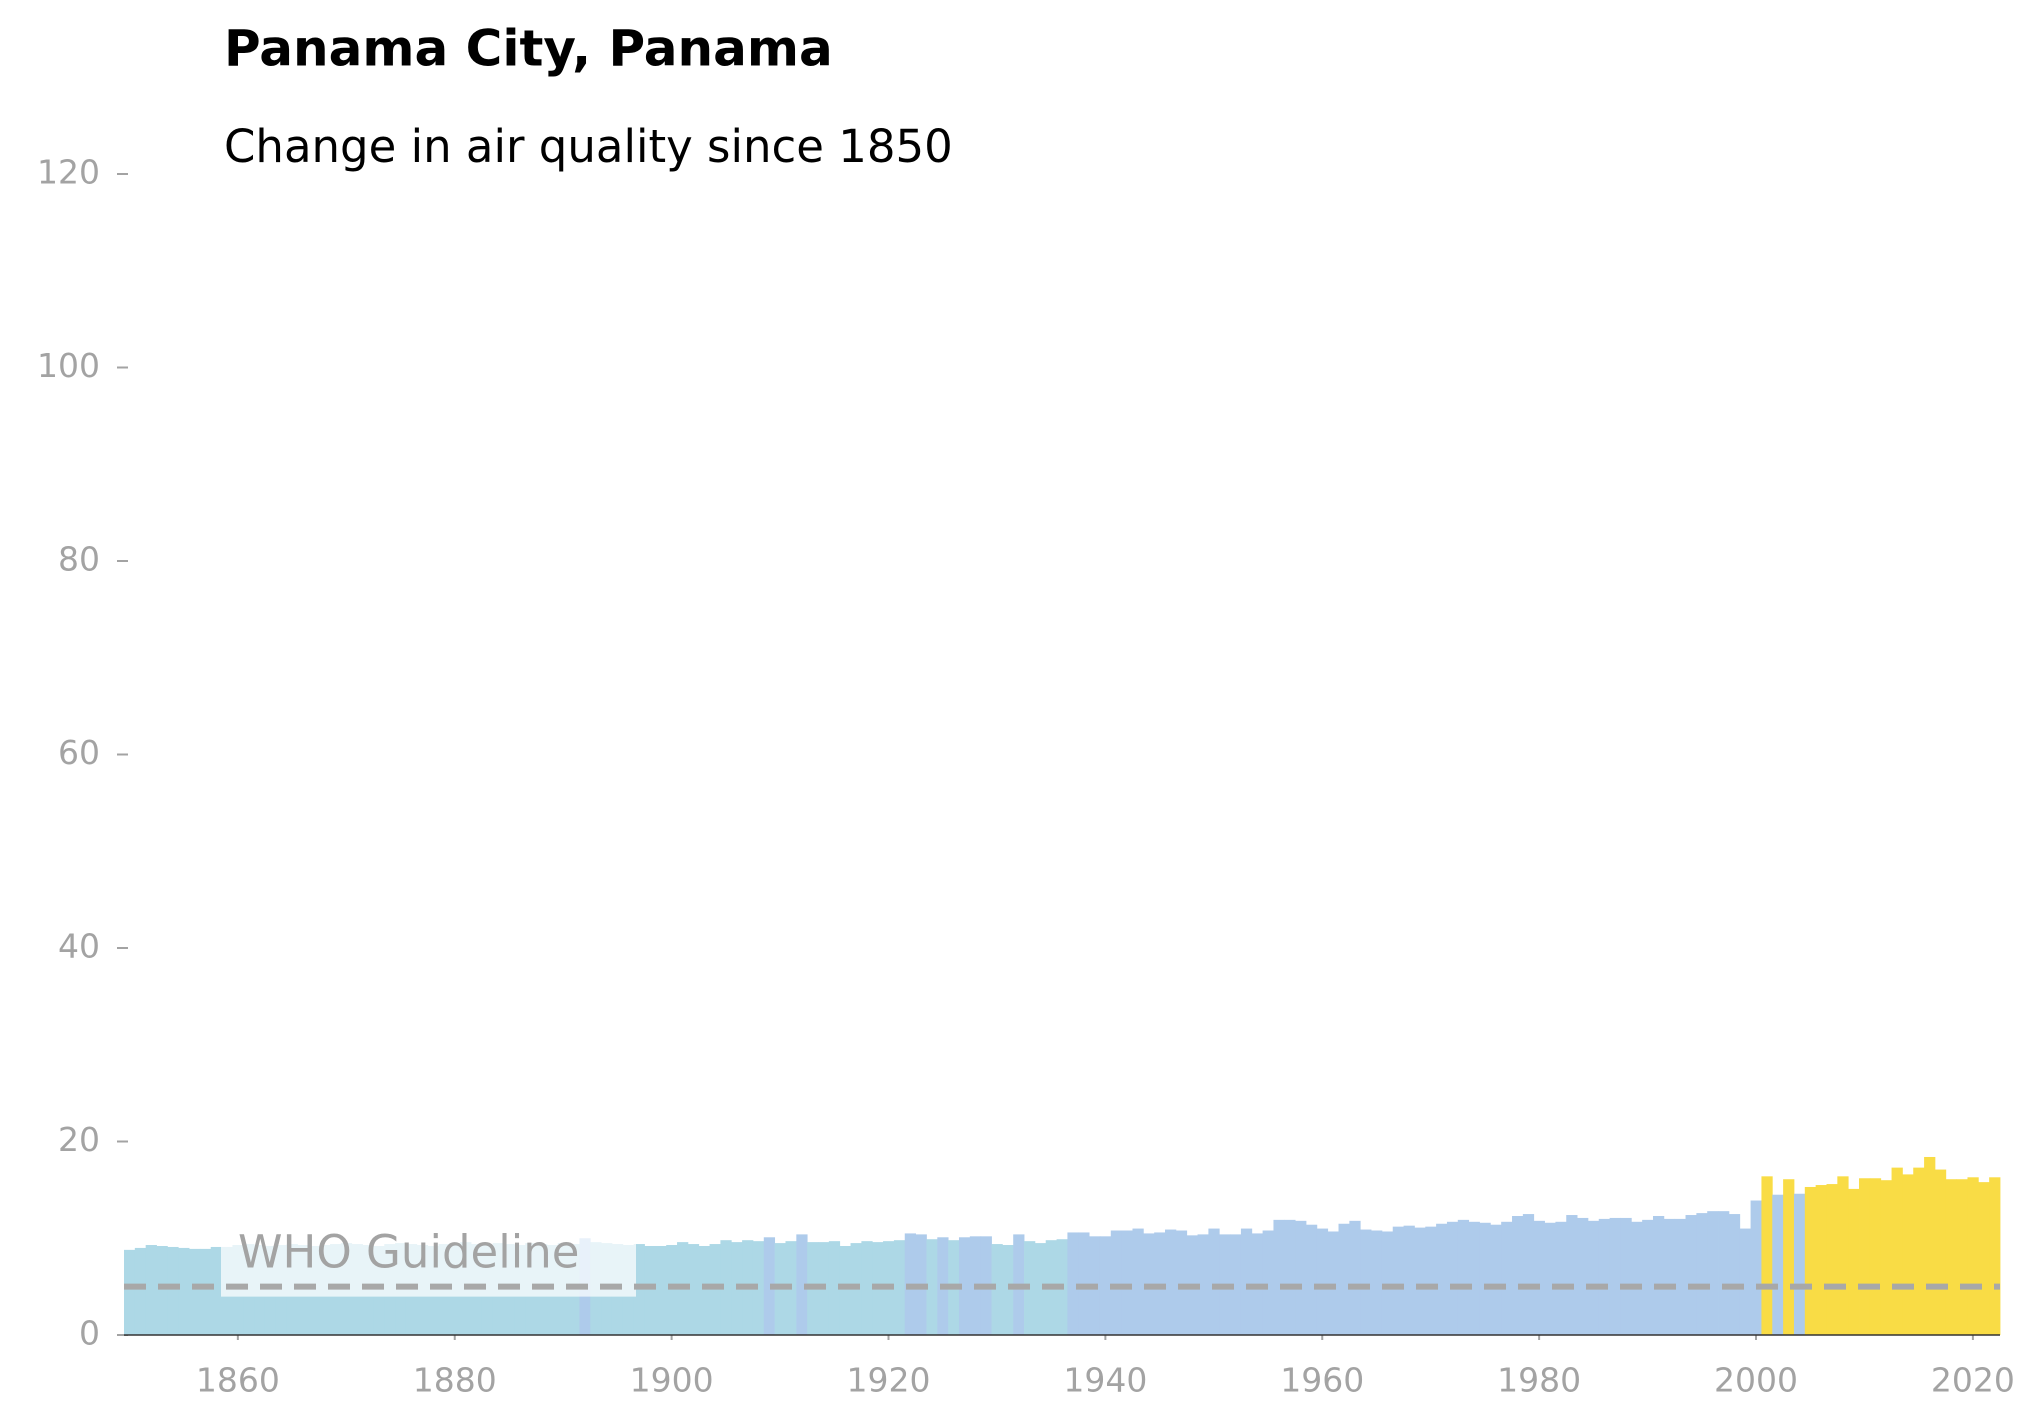 The height and width of the screenshot is (1415, 2043). What do you see at coordinates (588, 146) in the screenshot?
I see `chart-subtitle: Change in air quality since 1850` at bounding box center [588, 146].